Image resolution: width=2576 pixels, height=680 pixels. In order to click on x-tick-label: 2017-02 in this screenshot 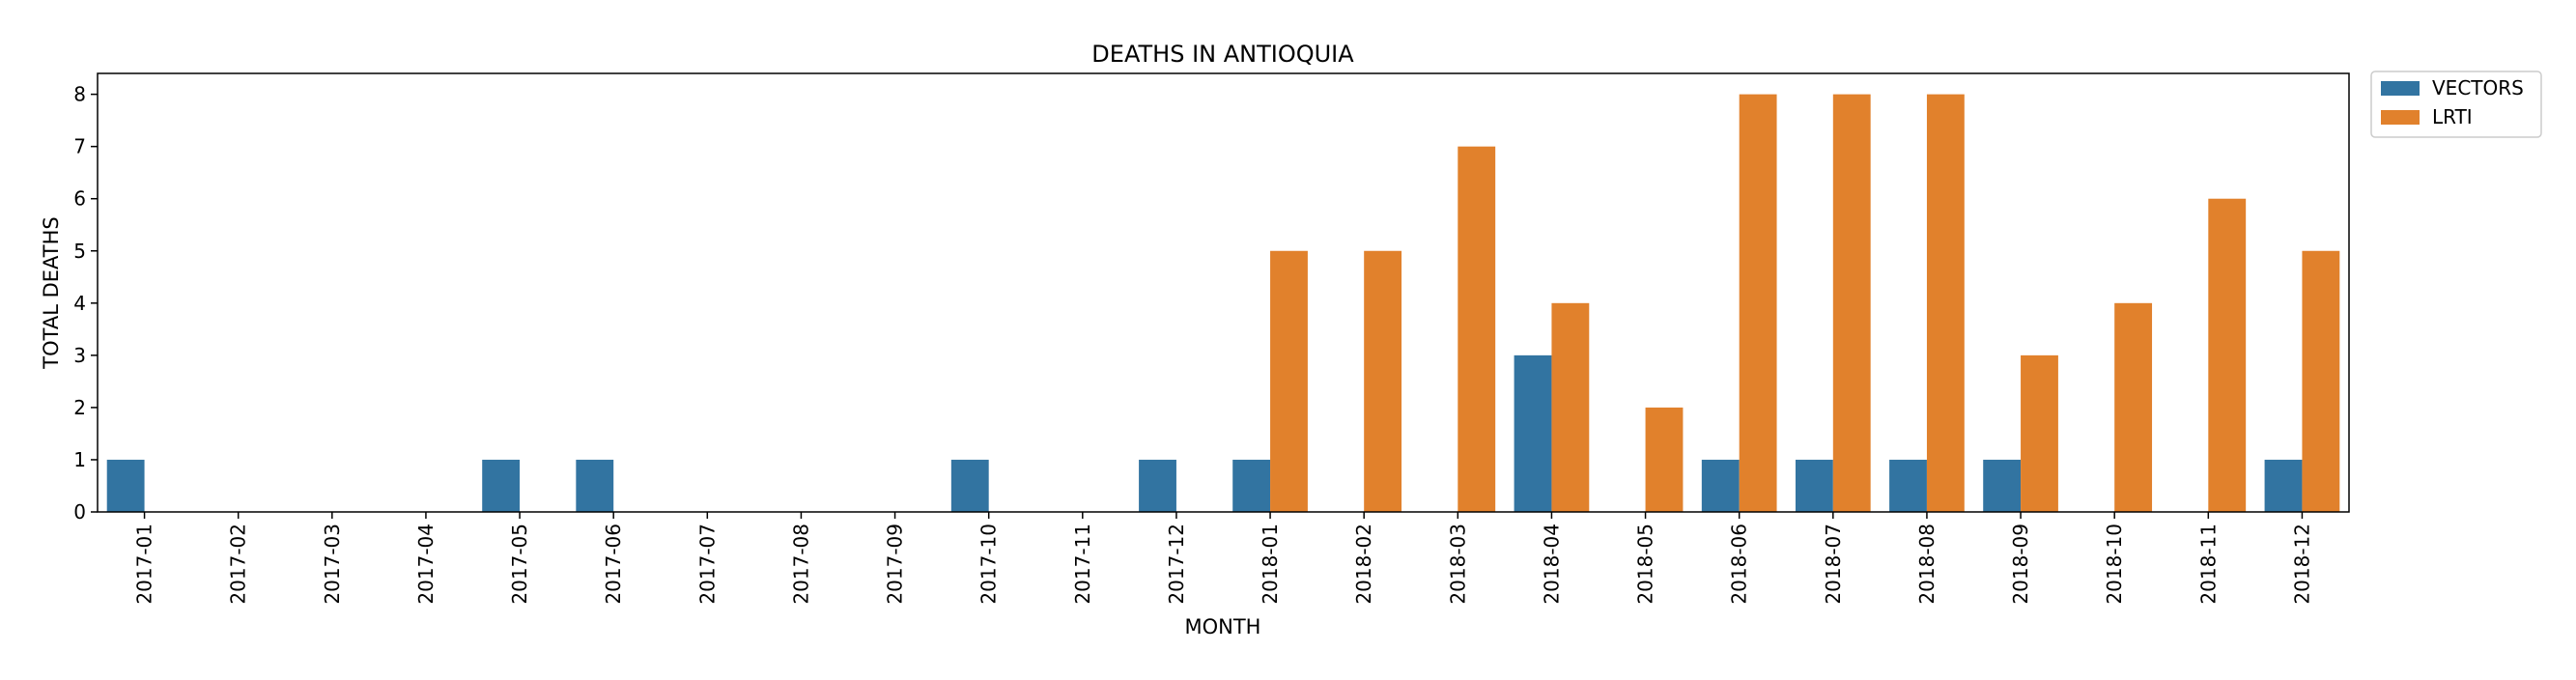, I will do `click(238, 565)`.